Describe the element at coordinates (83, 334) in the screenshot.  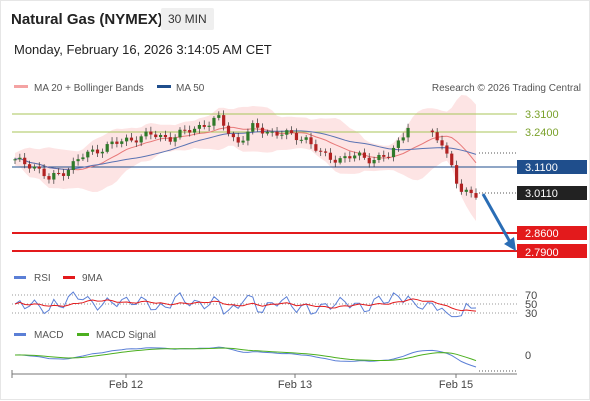
I see `macd-signal-legend-swatch` at that location.